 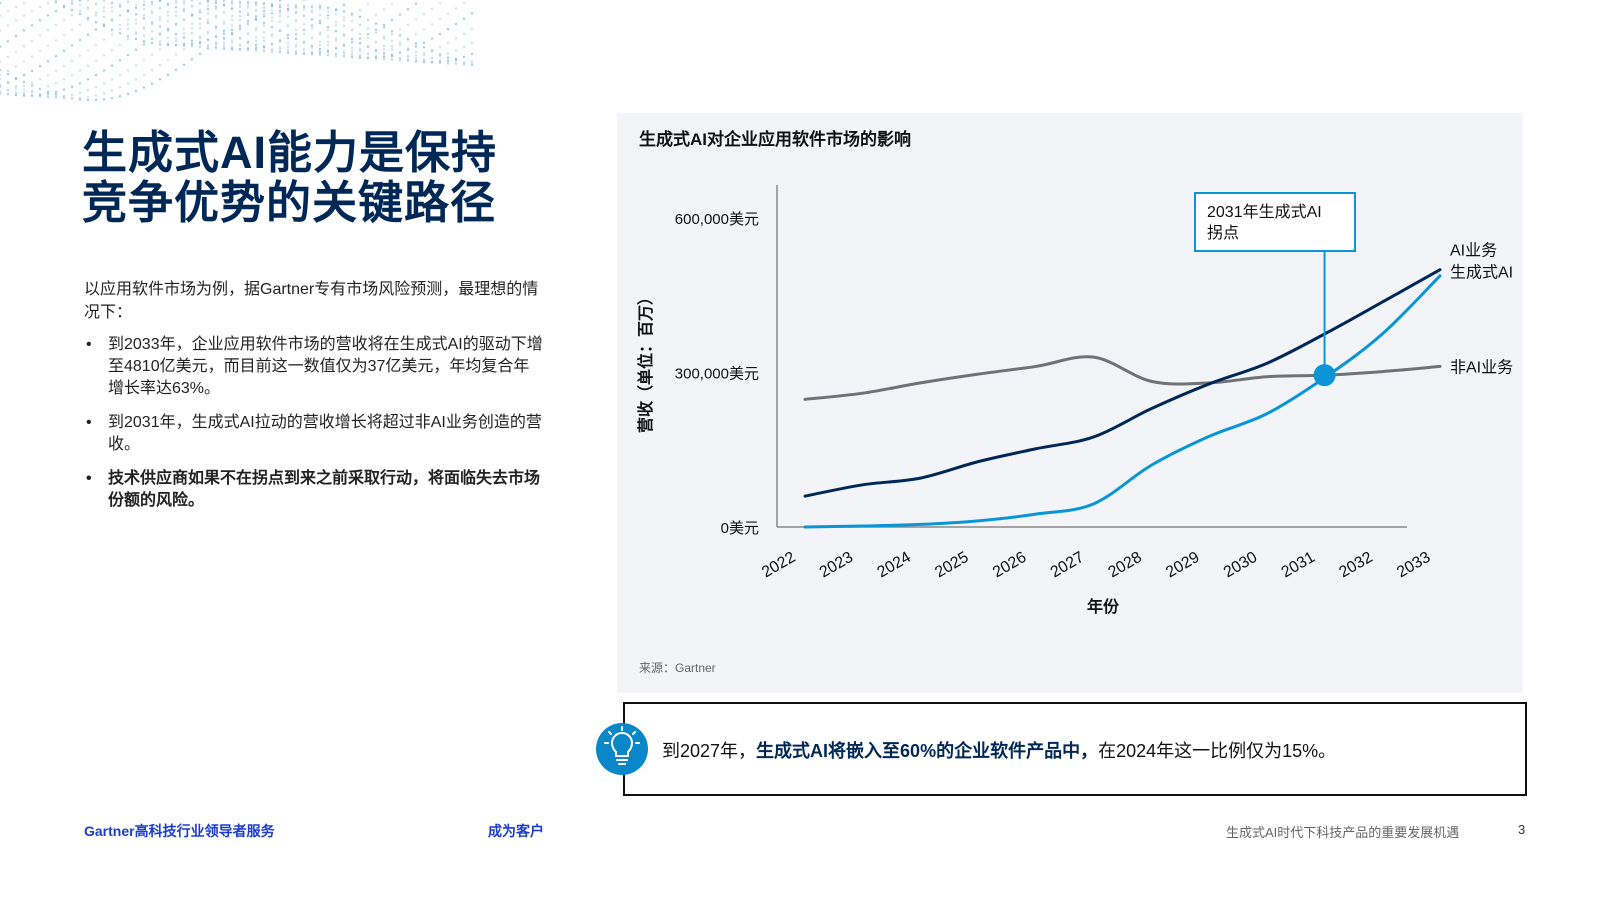 What do you see at coordinates (1275, 222) in the screenshot?
I see `annotation-box` at bounding box center [1275, 222].